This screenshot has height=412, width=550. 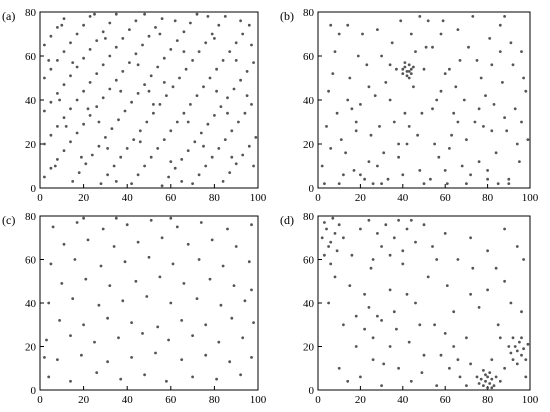 I want to click on x-tick-label: 60, so click(x=171, y=198).